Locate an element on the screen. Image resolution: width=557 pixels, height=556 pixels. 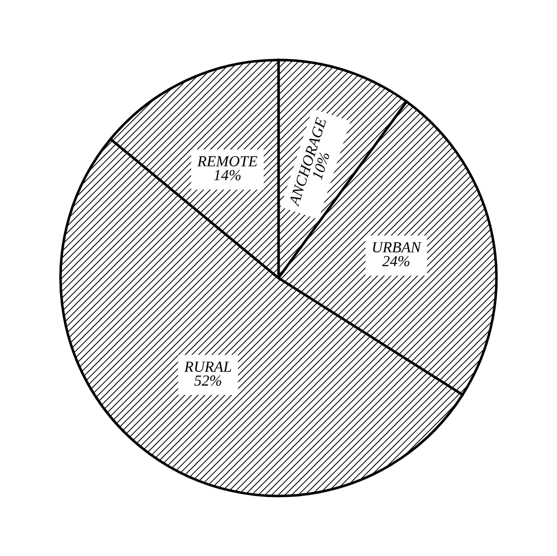
data-label: 24% is located at coordinates (396, 261).